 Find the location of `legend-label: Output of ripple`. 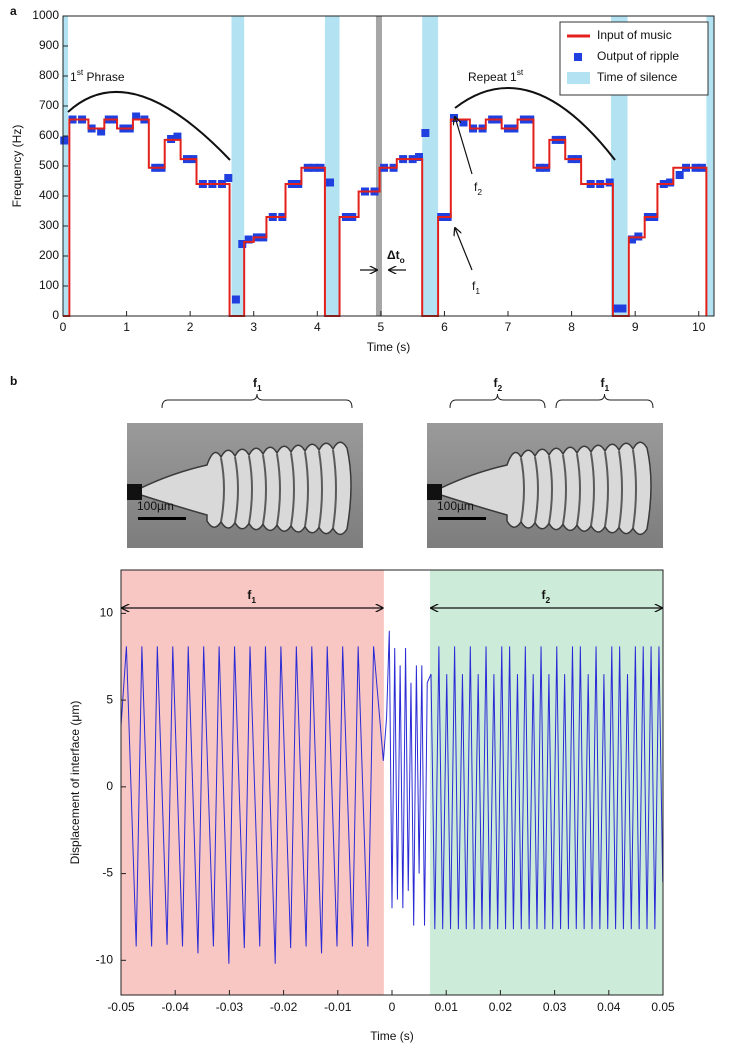

legend-label: Output of ripple is located at coordinates (638, 56).